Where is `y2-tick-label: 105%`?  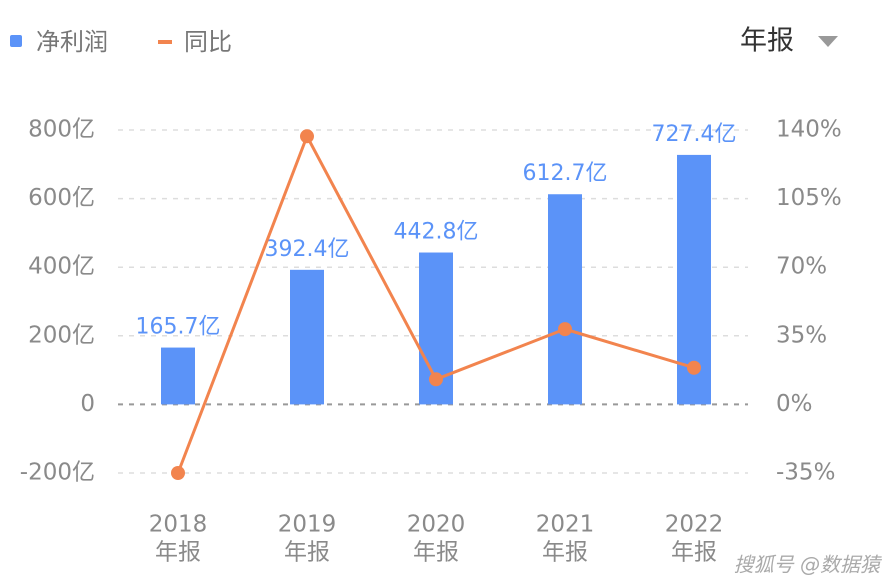
y2-tick-label: 105% is located at coordinates (809, 198).